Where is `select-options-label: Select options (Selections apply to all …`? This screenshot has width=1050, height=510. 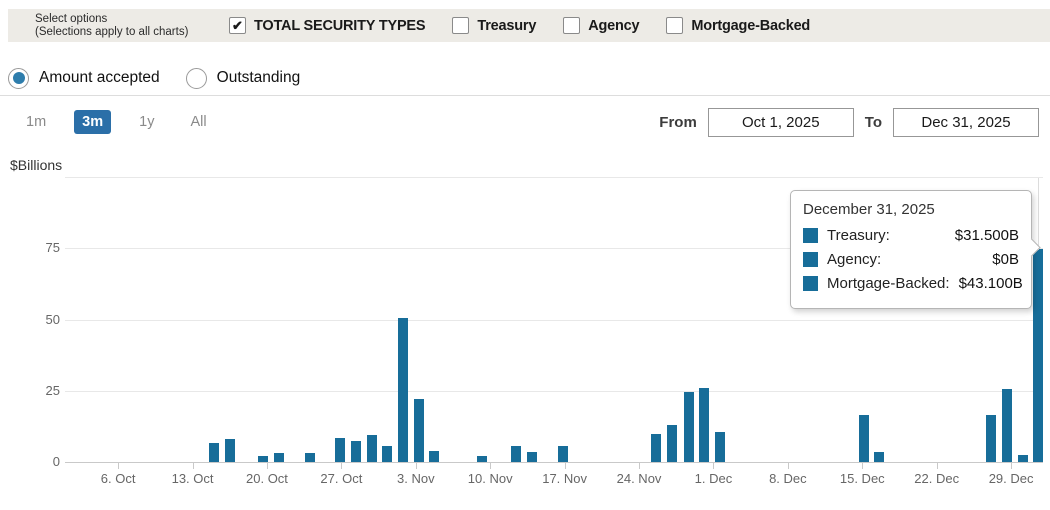
select-options-label: Select options (Selections apply to all … is located at coordinates (119, 26).